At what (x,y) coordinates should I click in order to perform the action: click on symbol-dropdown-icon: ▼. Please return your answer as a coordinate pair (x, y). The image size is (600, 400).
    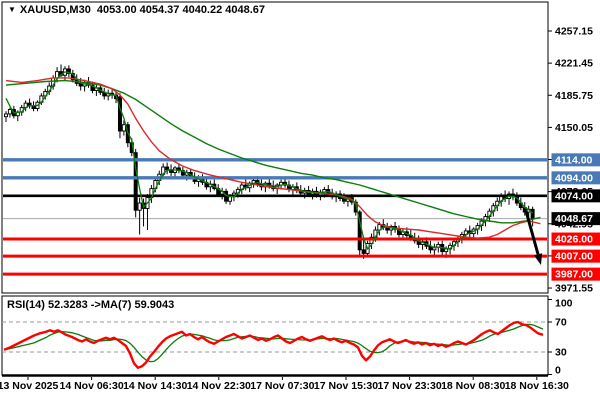
    Looking at the image, I should click on (12, 9).